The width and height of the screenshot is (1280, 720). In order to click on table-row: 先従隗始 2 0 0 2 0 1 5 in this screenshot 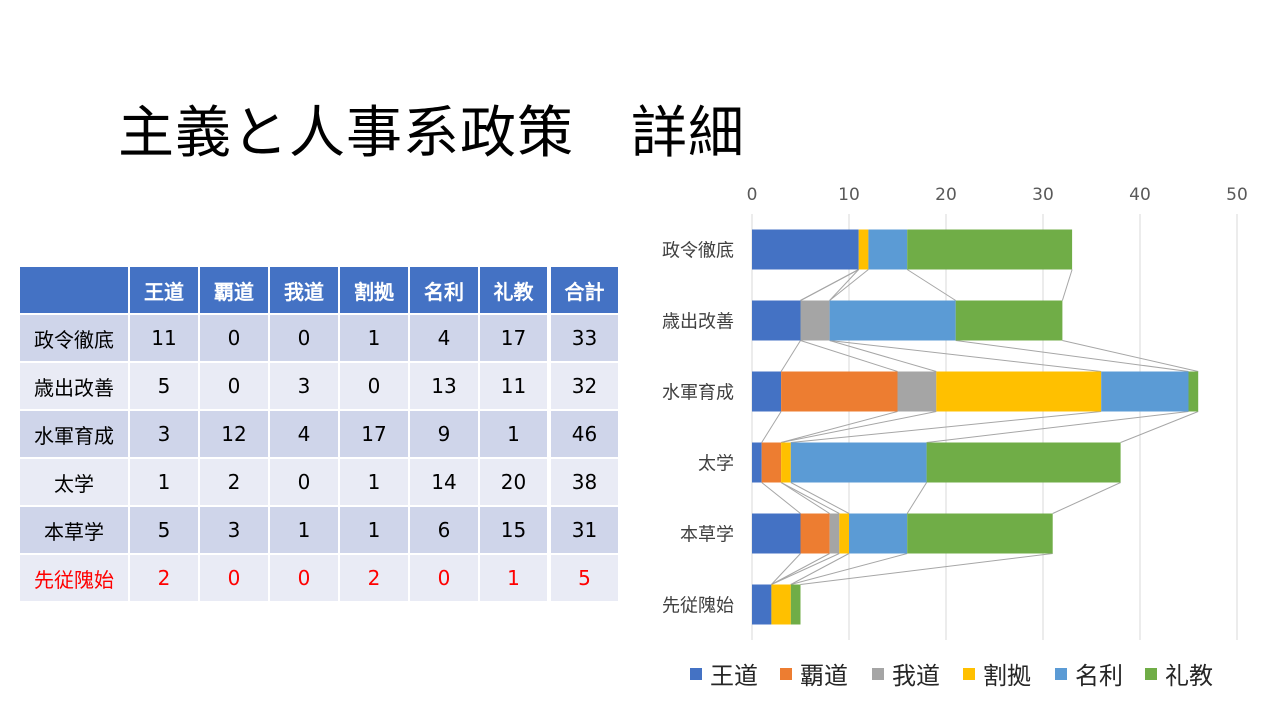, I will do `click(319, 578)`.